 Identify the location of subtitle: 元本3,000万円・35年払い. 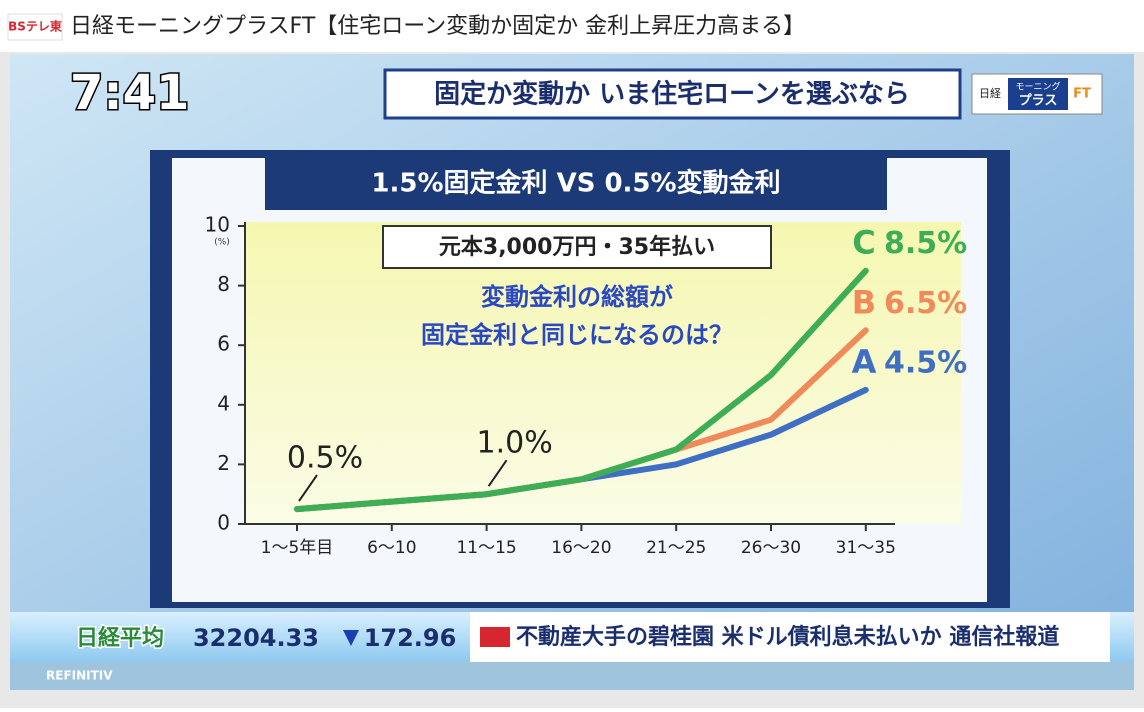
(577, 247).